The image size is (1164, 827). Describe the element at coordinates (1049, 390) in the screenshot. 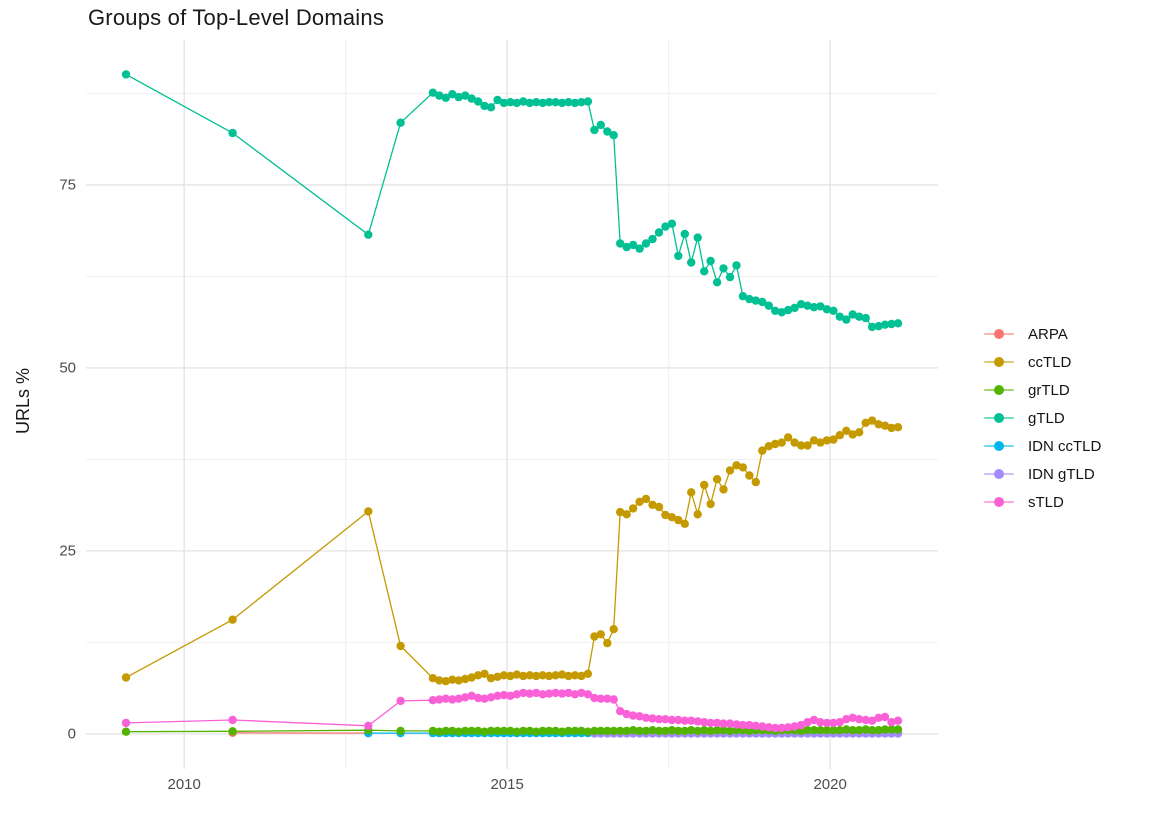

I see `legend-label: grTLD` at that location.